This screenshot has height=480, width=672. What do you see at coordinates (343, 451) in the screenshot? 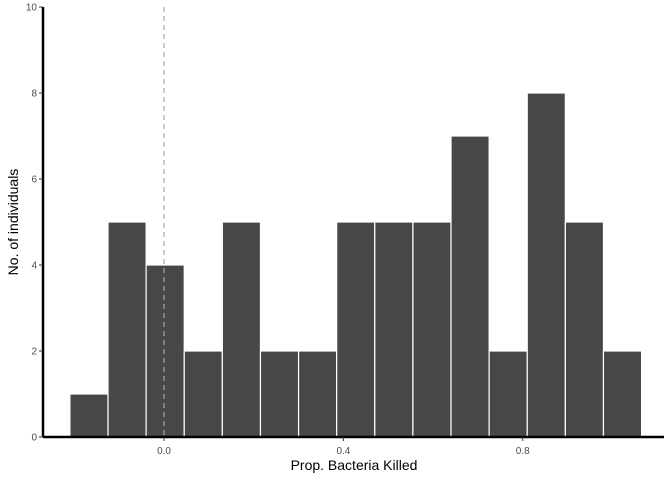
I see `x-tick-label-1: 0.4` at bounding box center [343, 451].